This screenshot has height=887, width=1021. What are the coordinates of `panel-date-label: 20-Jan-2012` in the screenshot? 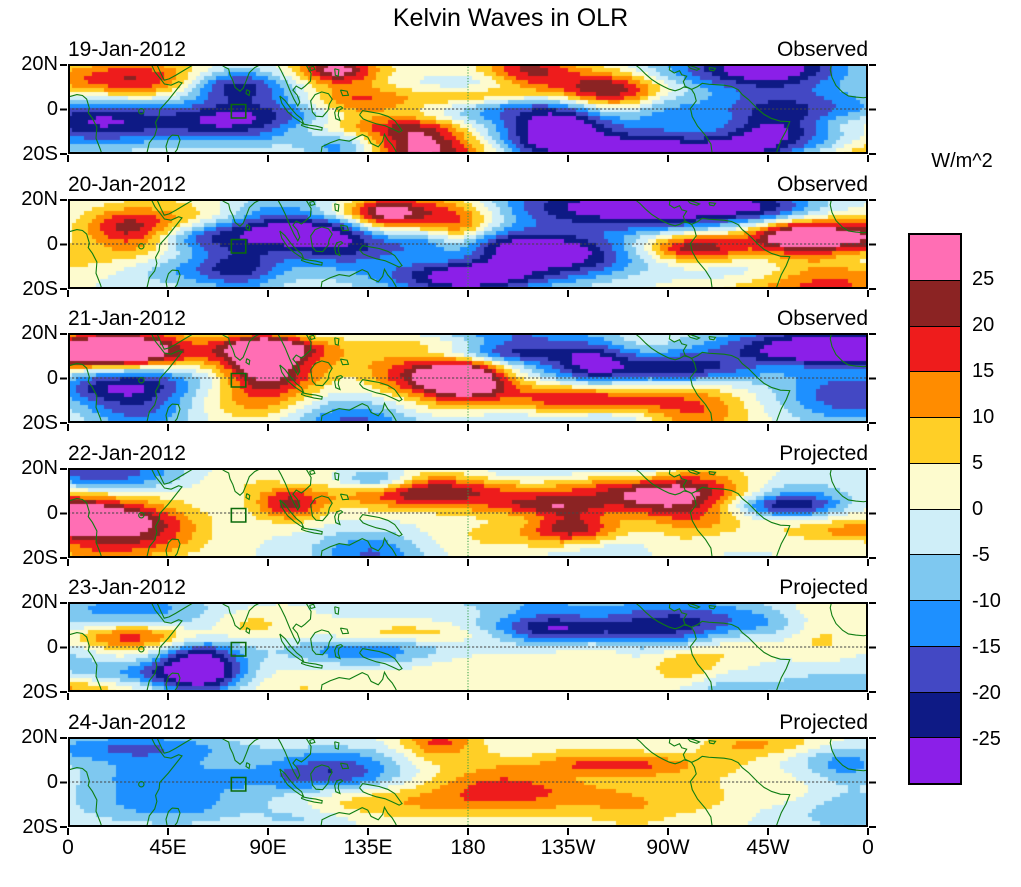 It's located at (127, 184).